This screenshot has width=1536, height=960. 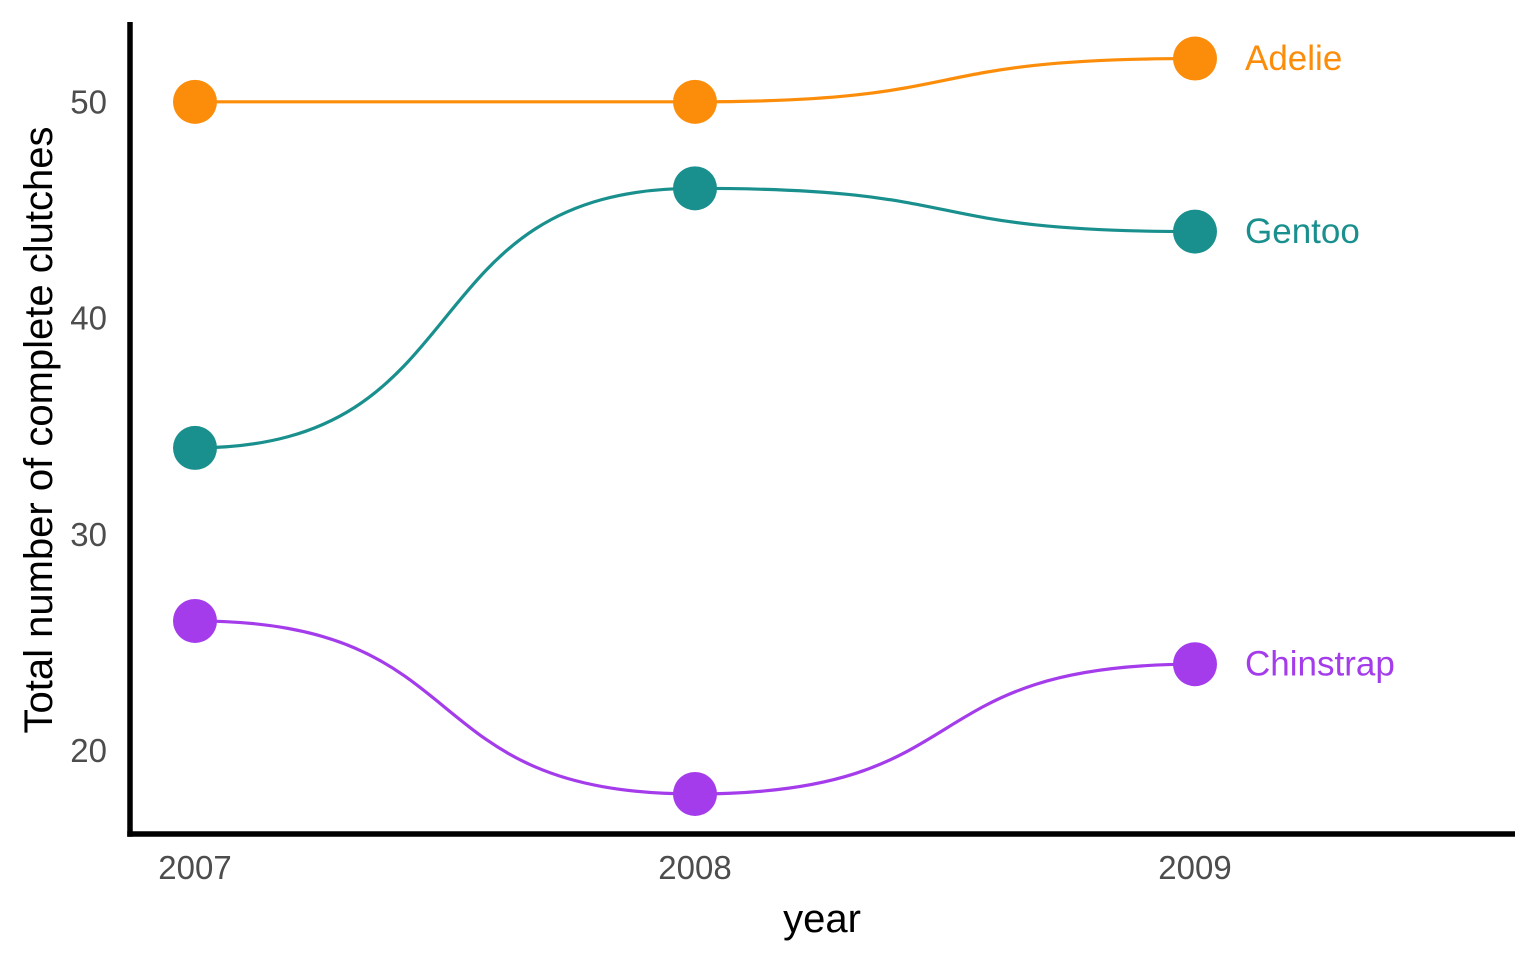 I want to click on series-line-chinstrap, so click(x=695, y=707).